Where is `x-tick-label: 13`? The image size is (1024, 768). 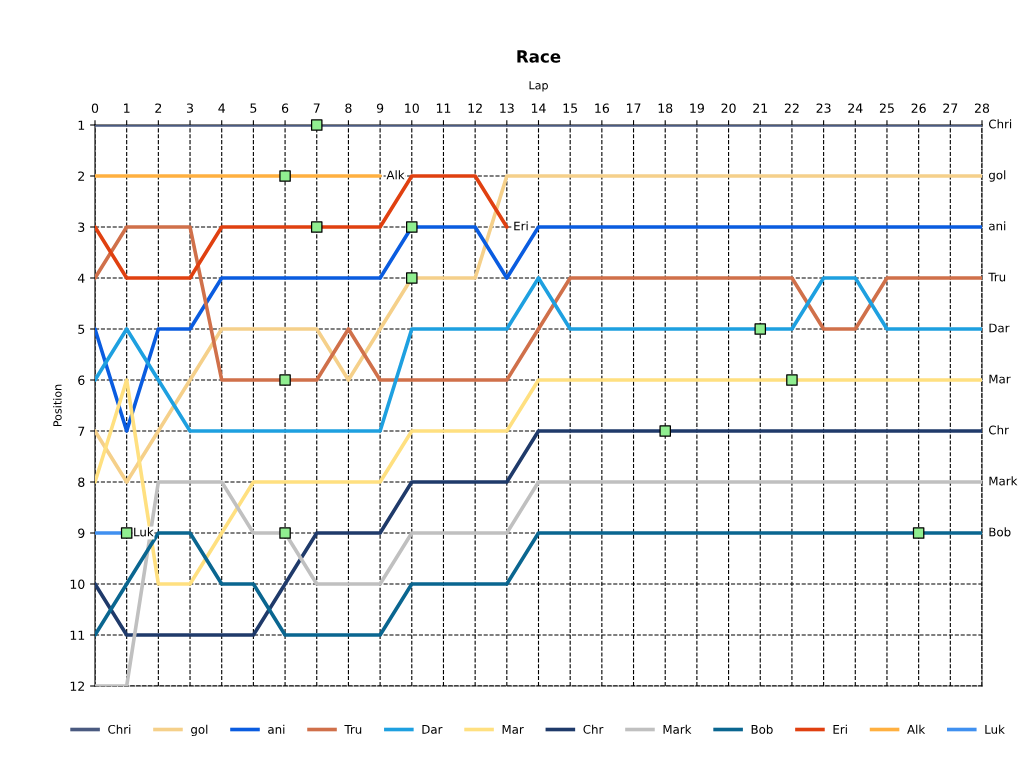 x-tick-label: 13 is located at coordinates (507, 108).